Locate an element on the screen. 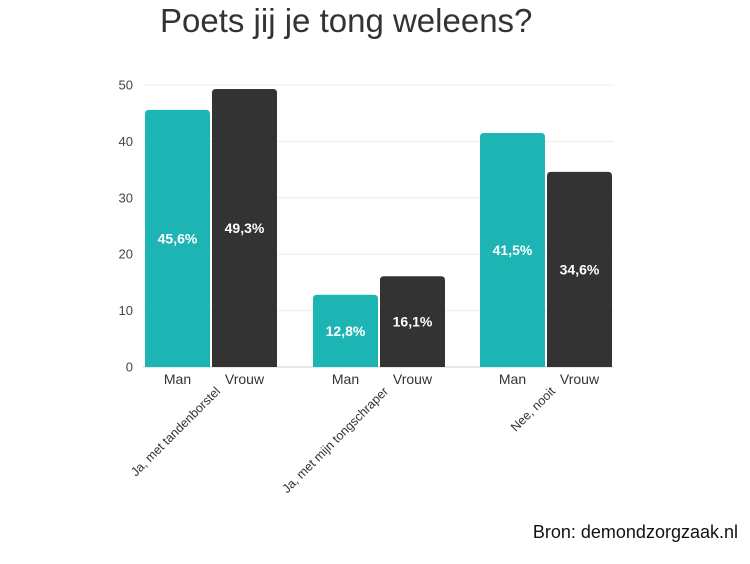 The height and width of the screenshot is (564, 750). data-label: 12,8% is located at coordinates (346, 331).